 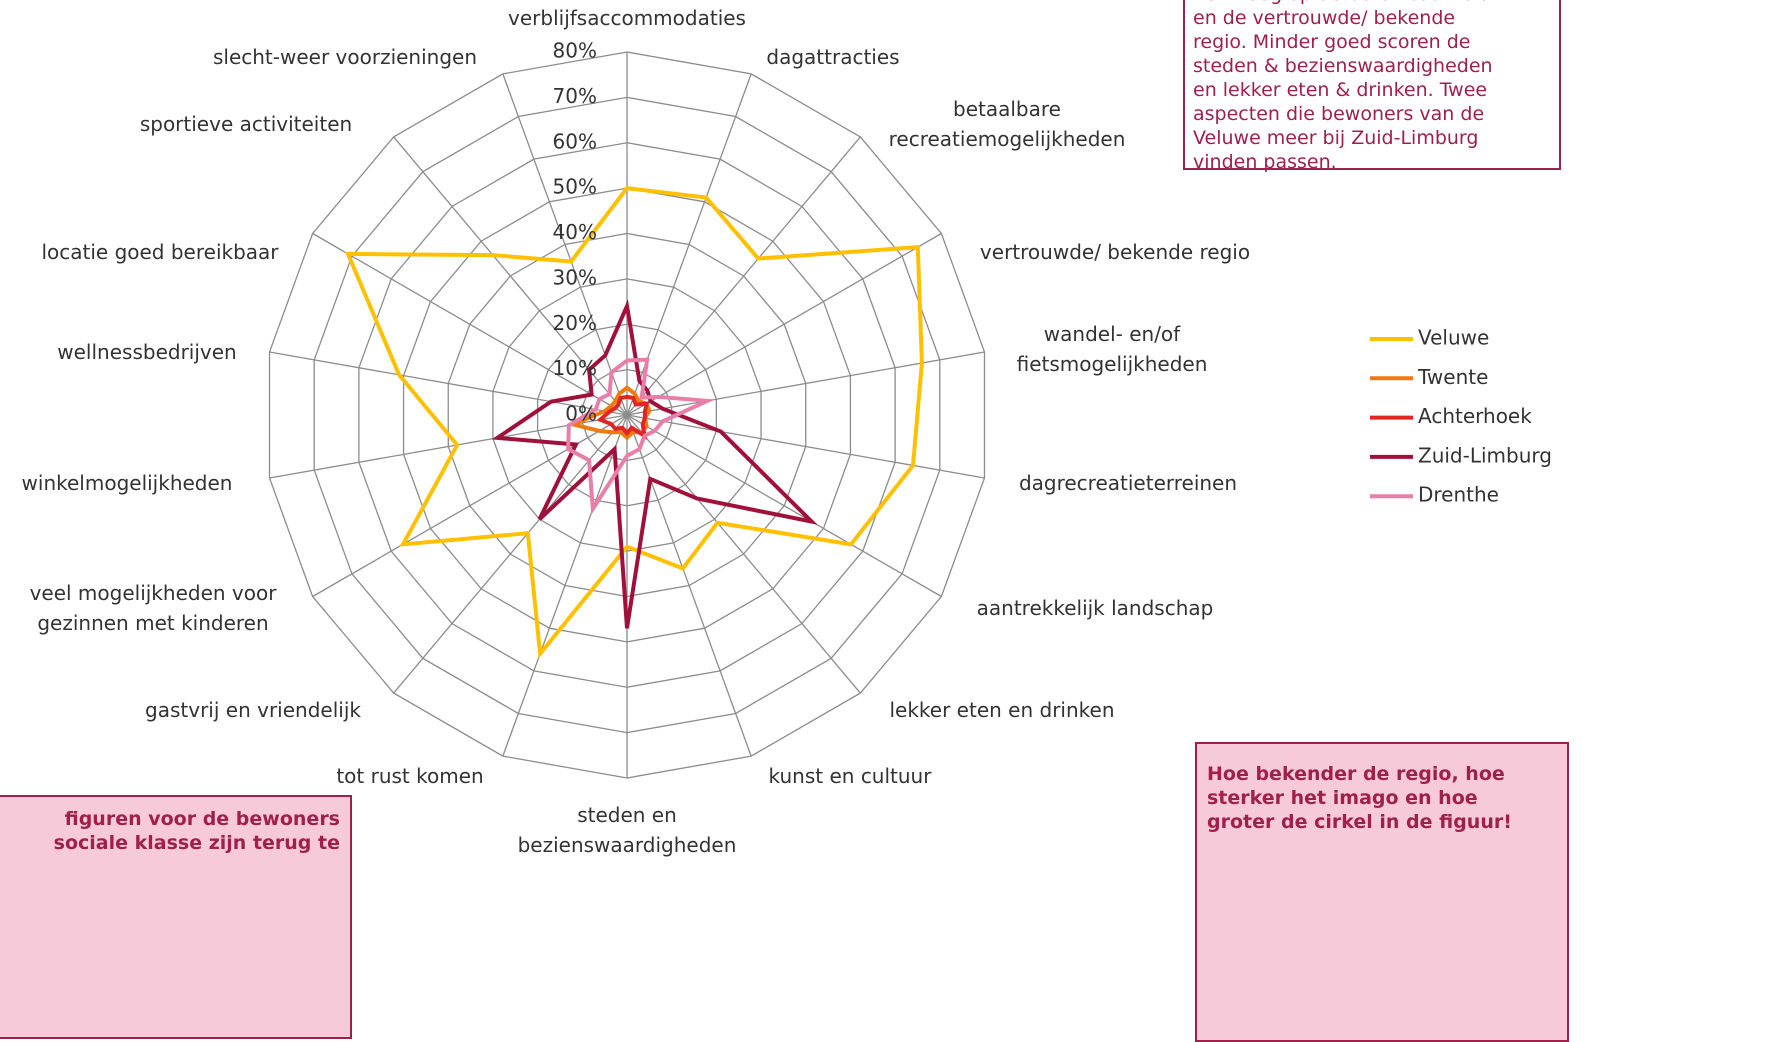 What do you see at coordinates (127, 483) in the screenshot?
I see `category-label: winkelmogelijkheden` at bounding box center [127, 483].